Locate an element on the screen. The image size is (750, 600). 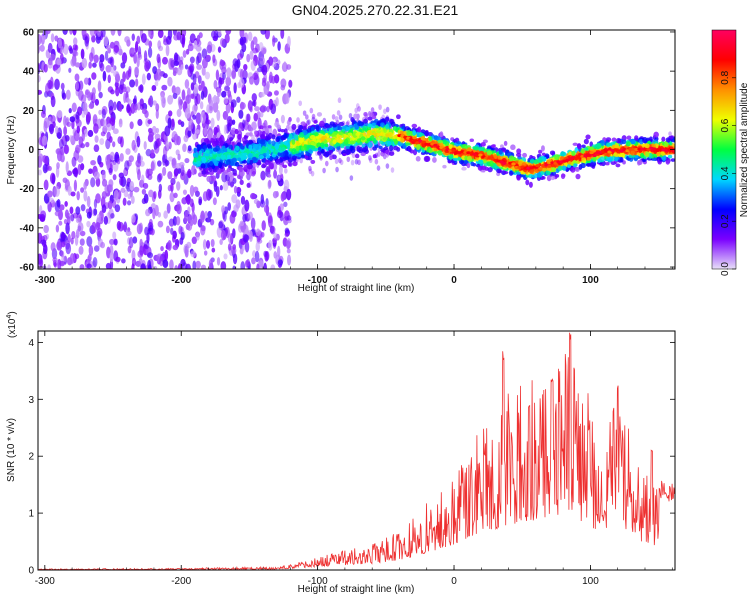
colorbar-ticks: 0.0 0.2 0.4 0.6 0.8 is located at coordinates (728, 173).